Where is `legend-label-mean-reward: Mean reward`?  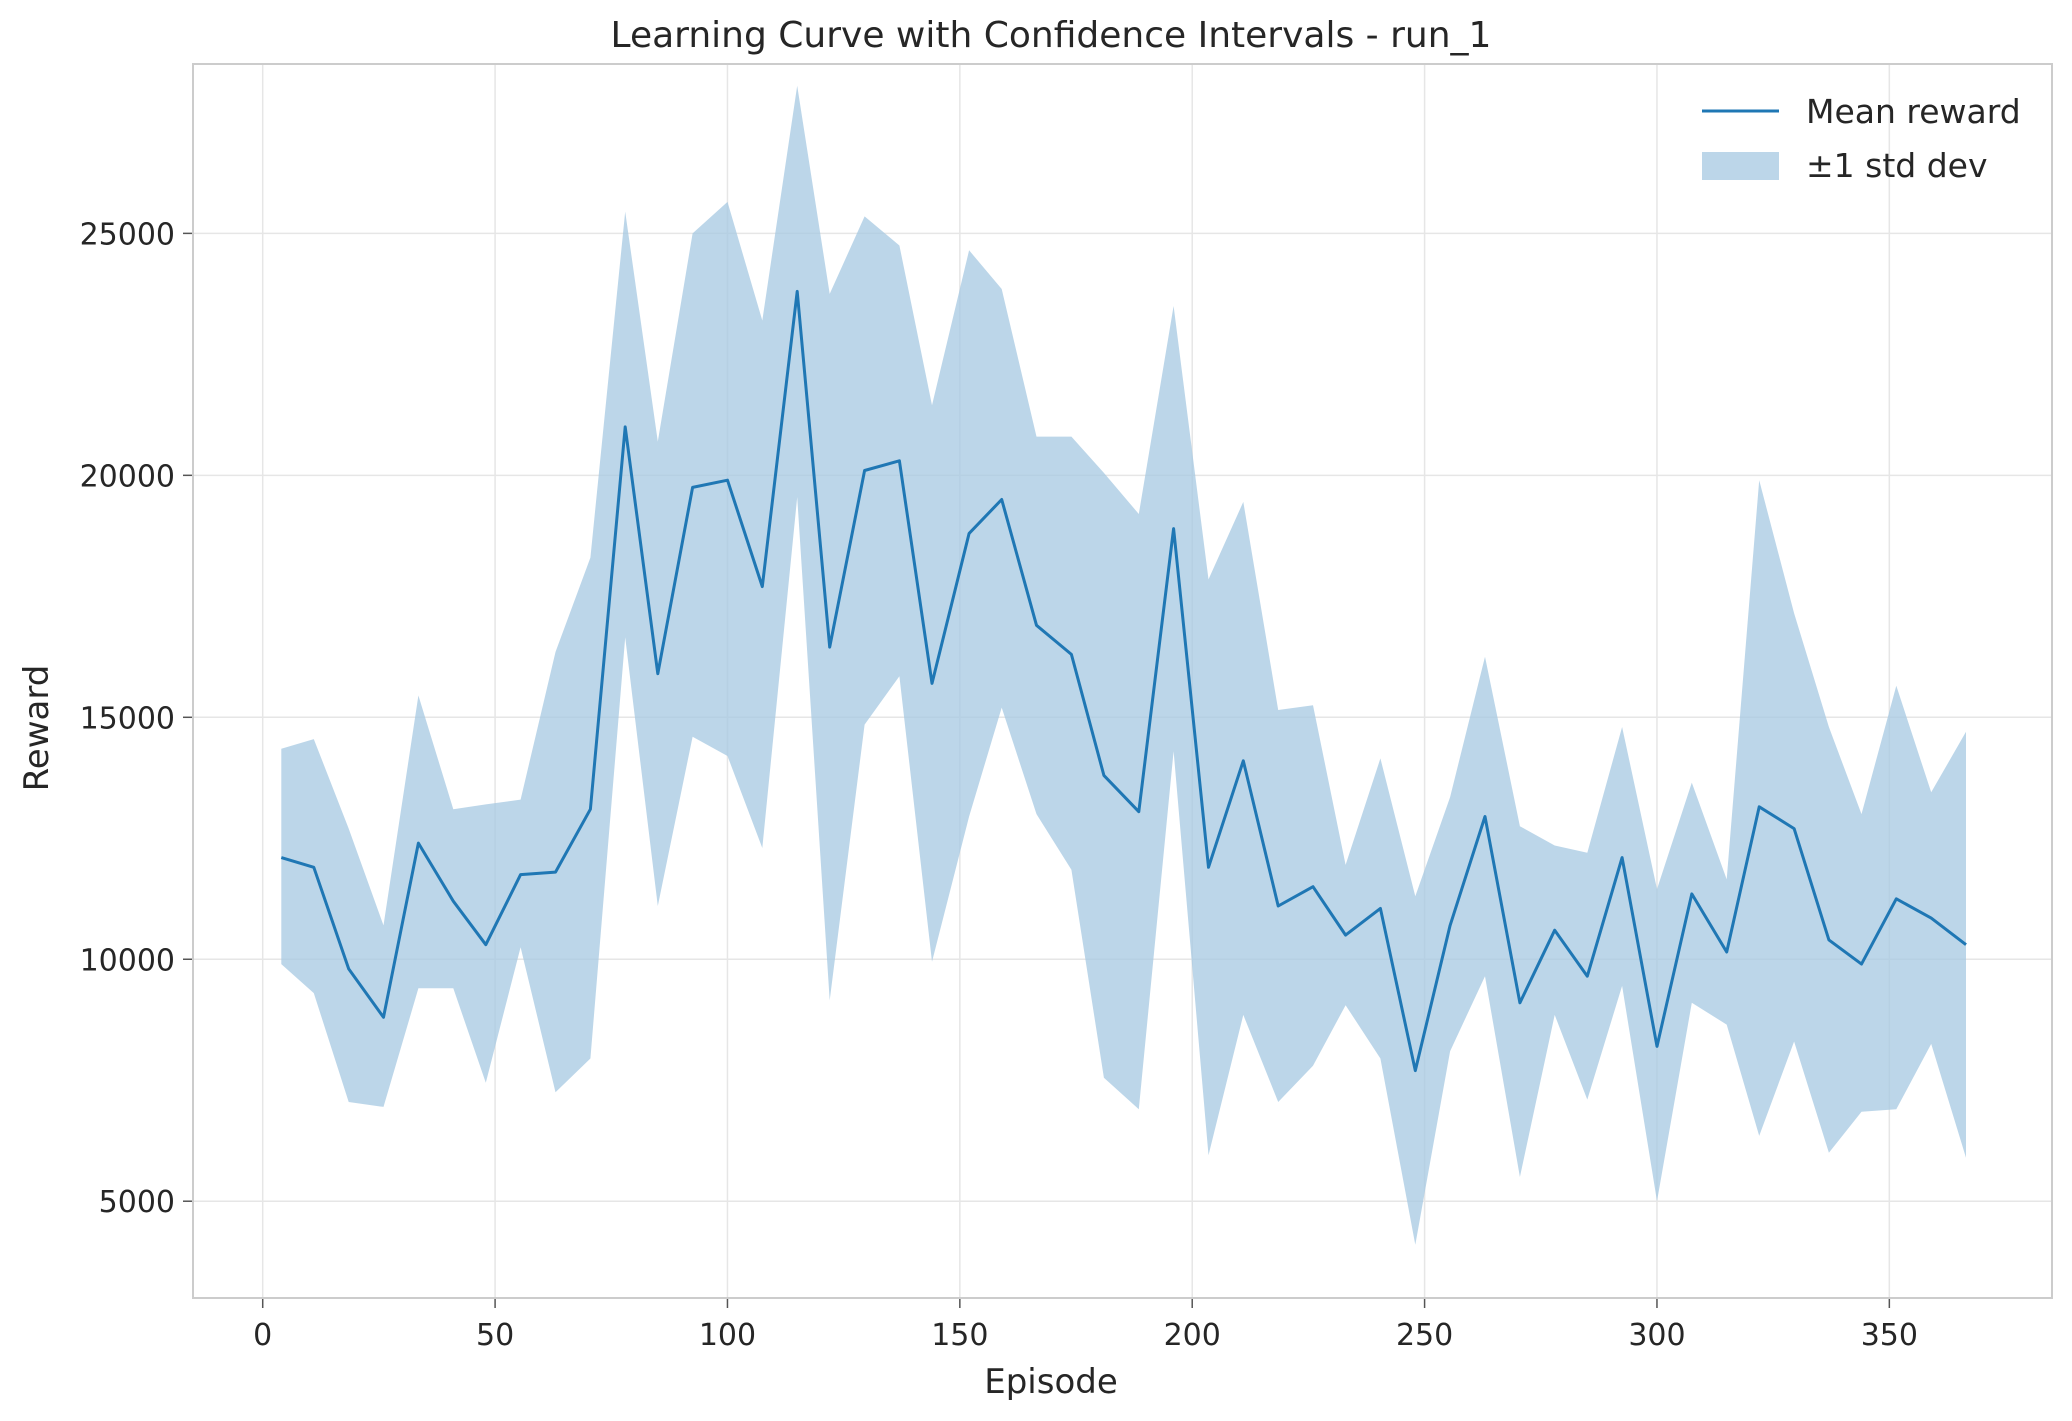 legend-label-mean-reward: Mean reward is located at coordinates (1913, 111).